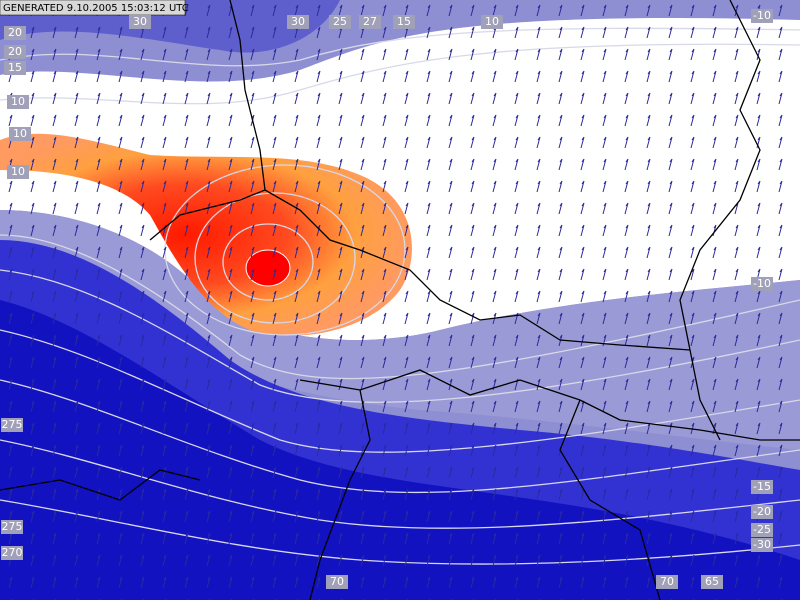 The height and width of the screenshot is (600, 800). I want to click on contour-label: -30, so click(762, 544).